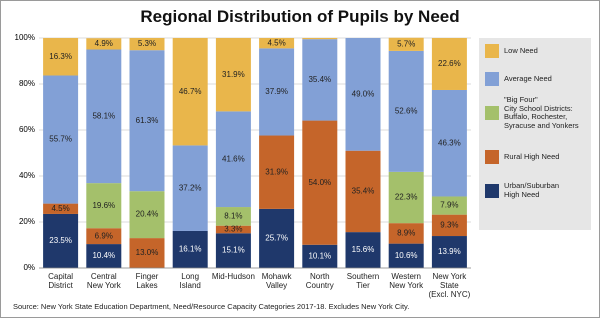  I want to click on data-label: 19.6%, so click(103, 205).